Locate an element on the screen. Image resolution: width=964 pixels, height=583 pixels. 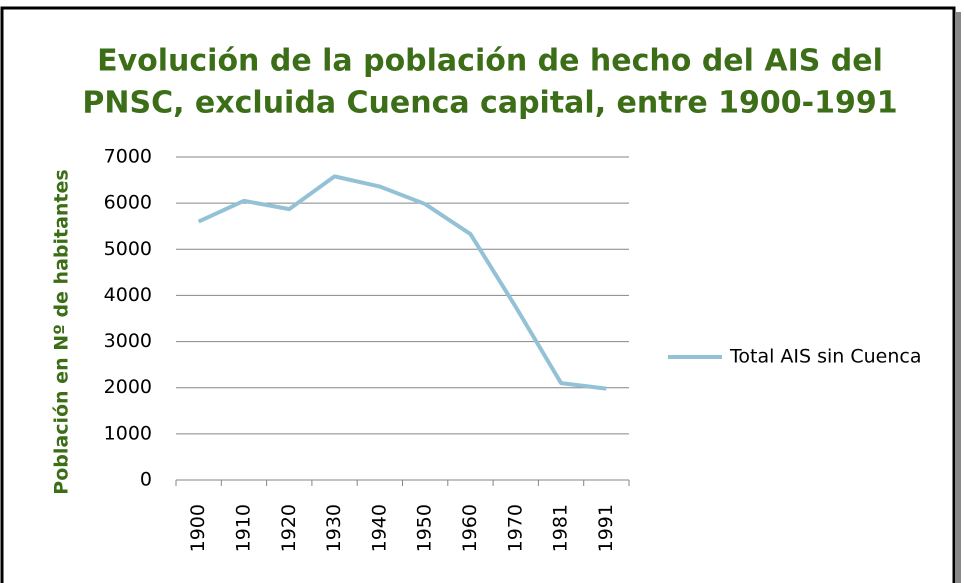
x-tick-label: 1920 is located at coordinates (289, 528).